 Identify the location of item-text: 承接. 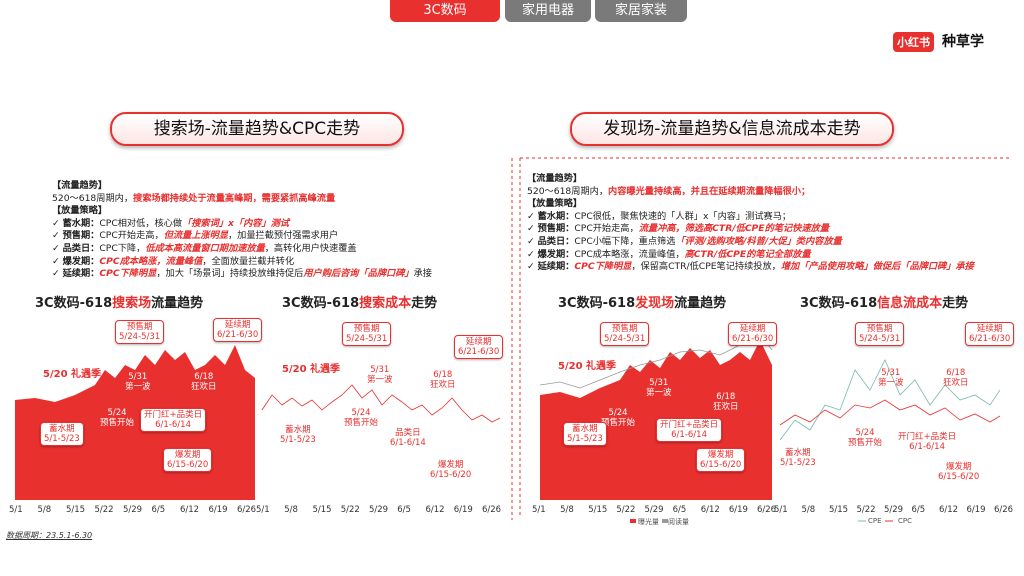
(422, 274).